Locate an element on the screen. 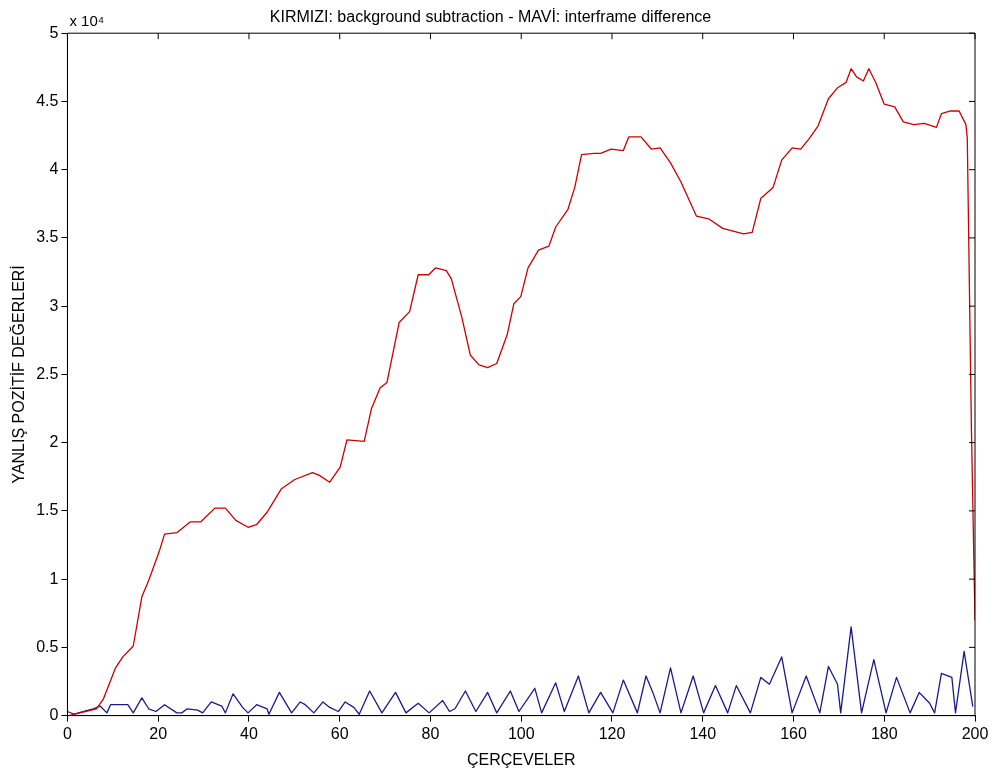 The width and height of the screenshot is (1003, 778). y-tick-label: 3 is located at coordinates (54, 305).